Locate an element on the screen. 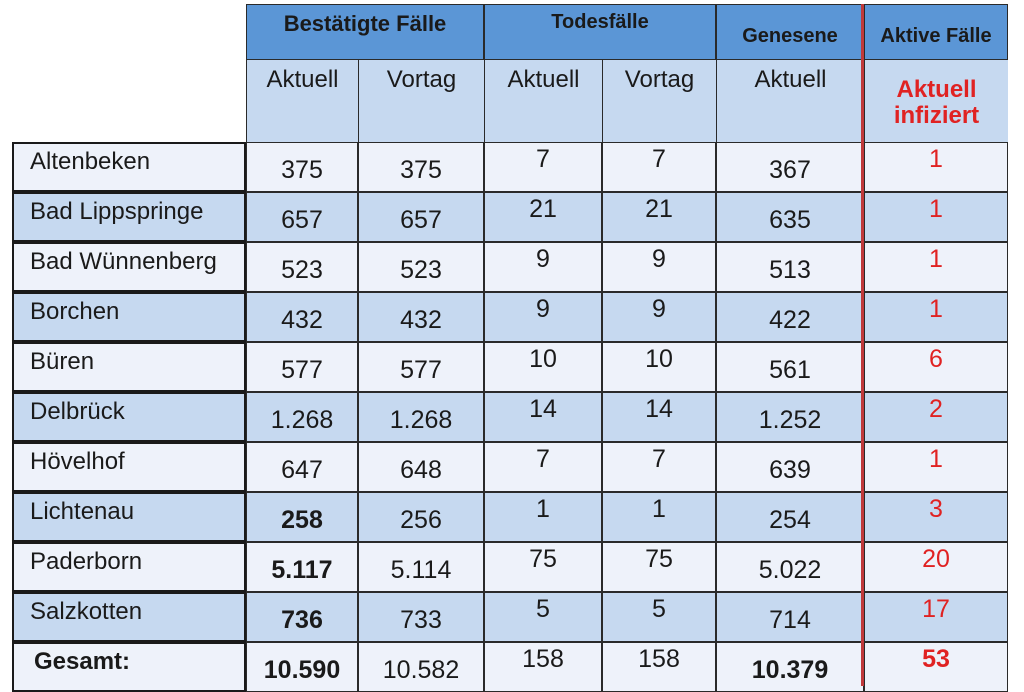 The image size is (1024, 692). subheader-active-current: Aktuell infiziert is located at coordinates (936, 101).